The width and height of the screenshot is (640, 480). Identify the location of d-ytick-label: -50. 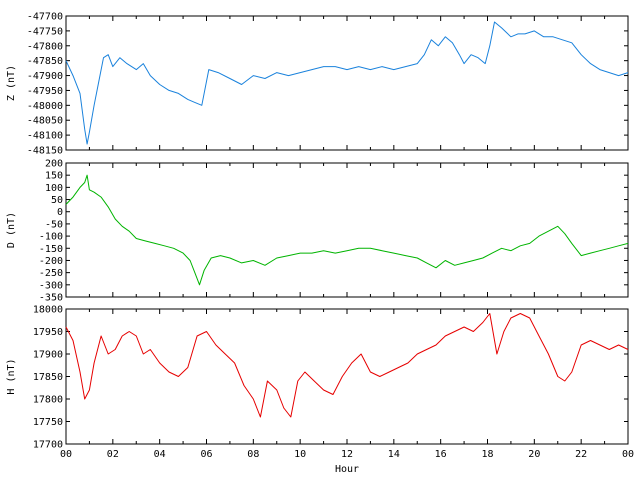
(54, 224).